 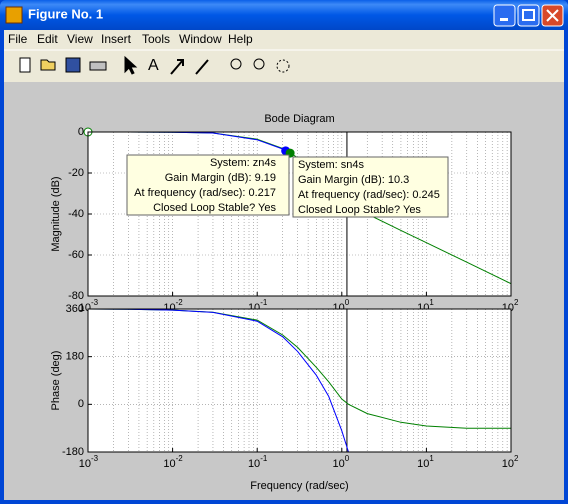 What do you see at coordinates (299, 486) in the screenshot?
I see `x-axis-label: Frequency (rad/sec)` at bounding box center [299, 486].